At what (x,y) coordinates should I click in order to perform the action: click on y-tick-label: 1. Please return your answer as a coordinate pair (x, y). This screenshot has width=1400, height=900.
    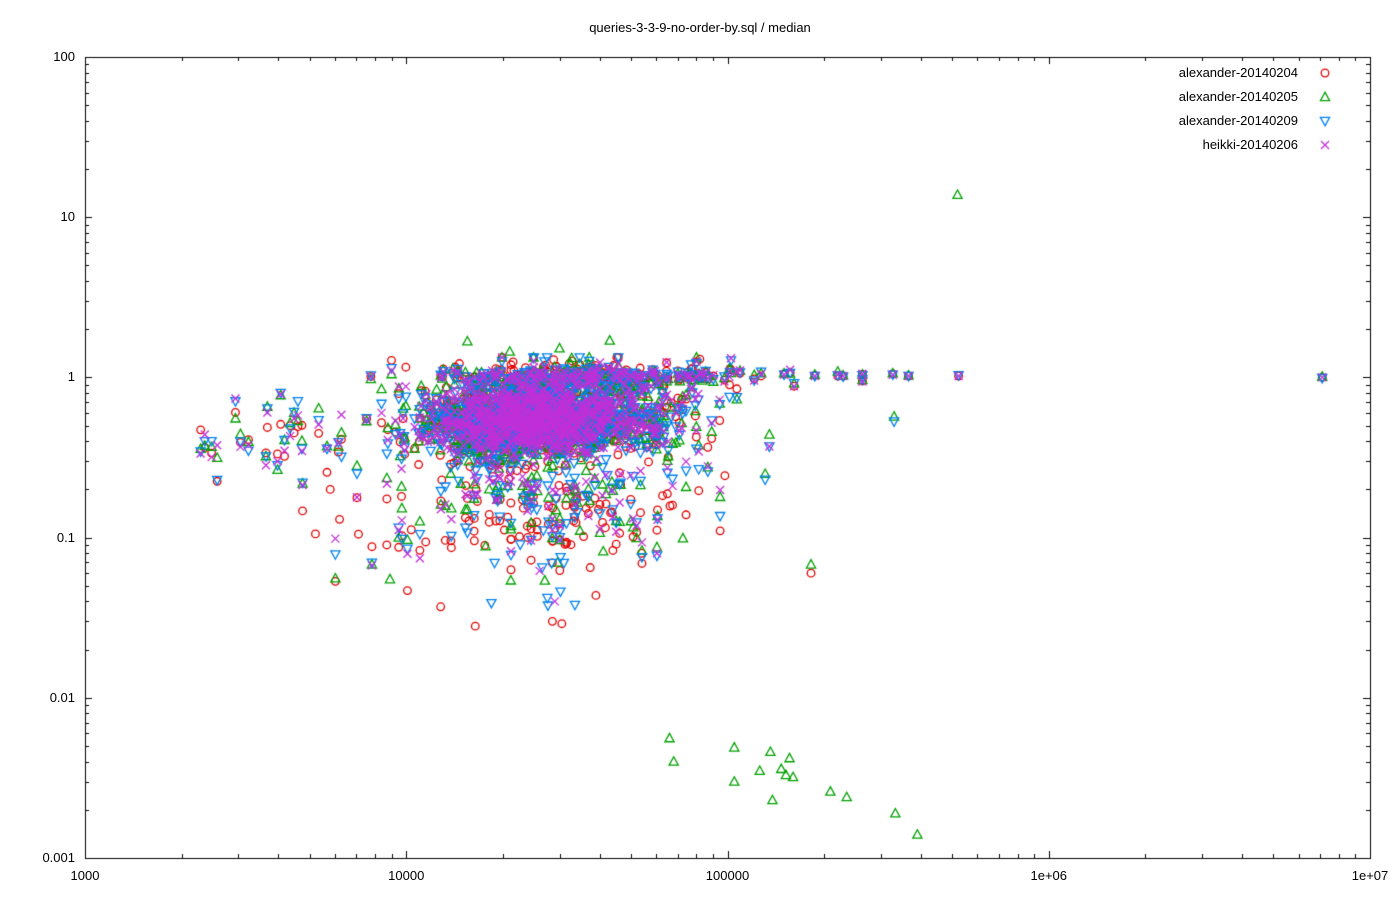
    Looking at the image, I should click on (71, 377).